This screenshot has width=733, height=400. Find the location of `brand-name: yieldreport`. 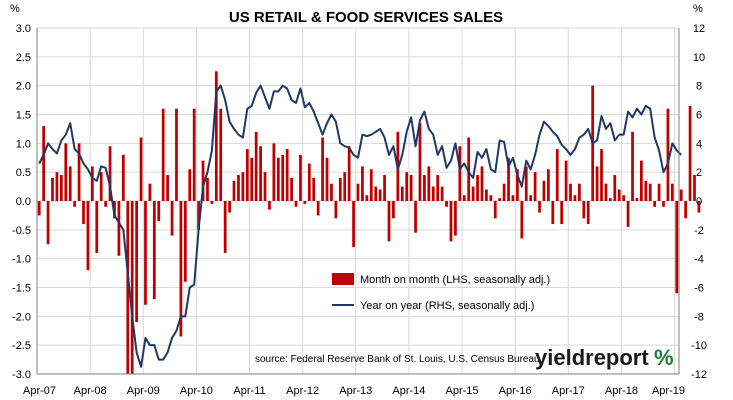

brand-name: yieldreport is located at coordinates (592, 357).